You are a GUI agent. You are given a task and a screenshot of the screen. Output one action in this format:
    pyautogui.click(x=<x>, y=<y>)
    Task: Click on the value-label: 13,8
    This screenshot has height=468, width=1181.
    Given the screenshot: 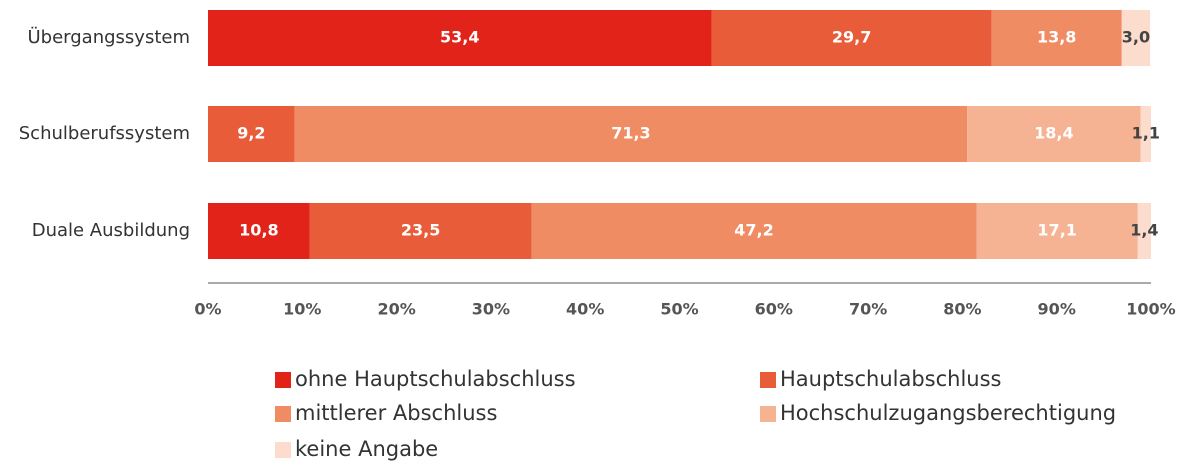 What is the action you would take?
    pyautogui.click(x=1056, y=37)
    